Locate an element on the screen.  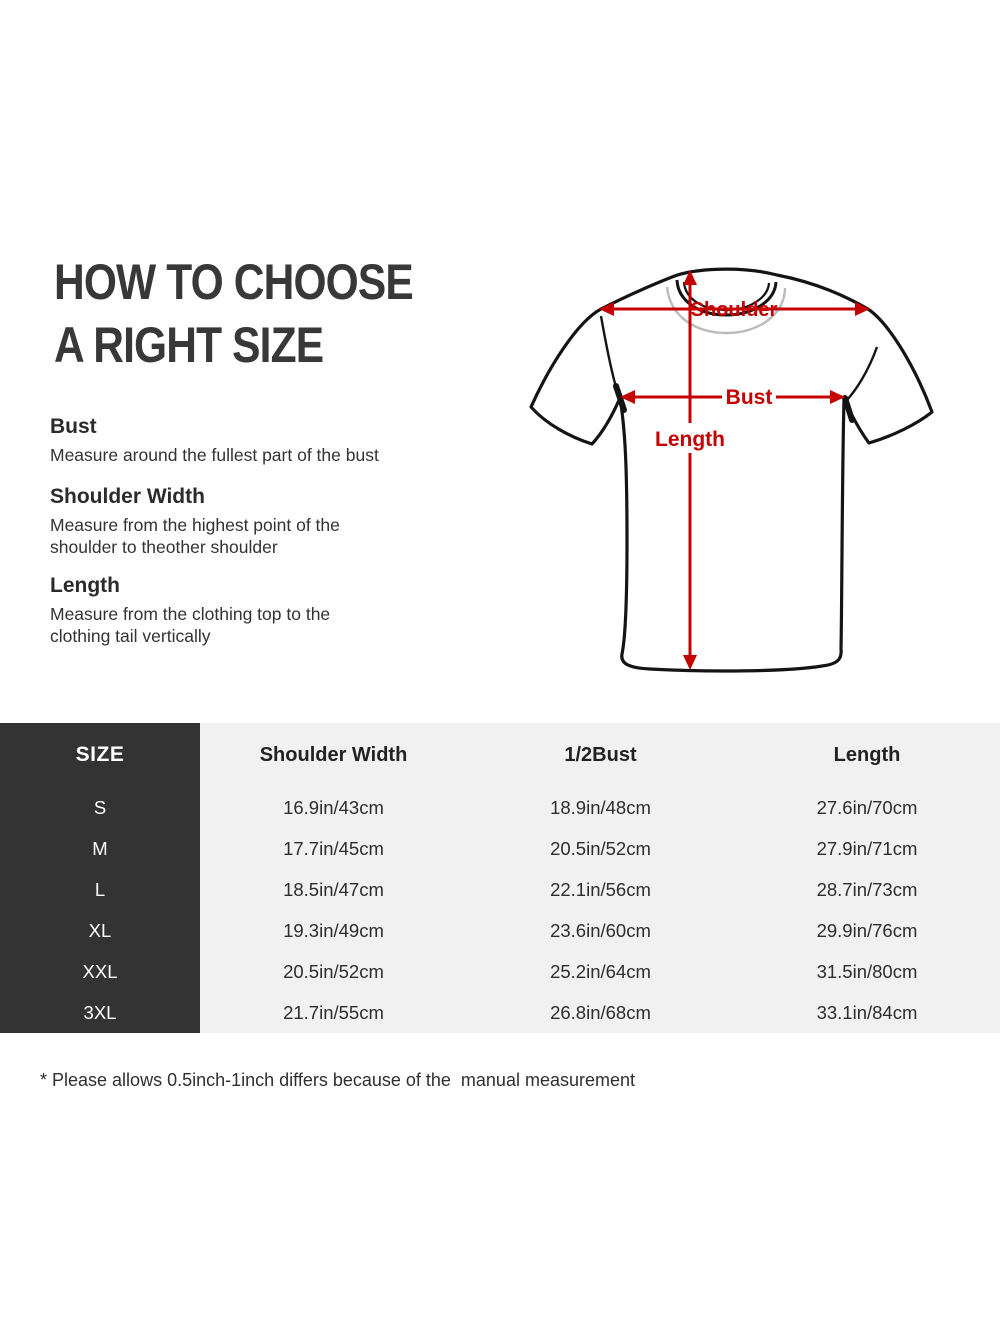
instruction-length-heading: Length is located at coordinates (85, 585).